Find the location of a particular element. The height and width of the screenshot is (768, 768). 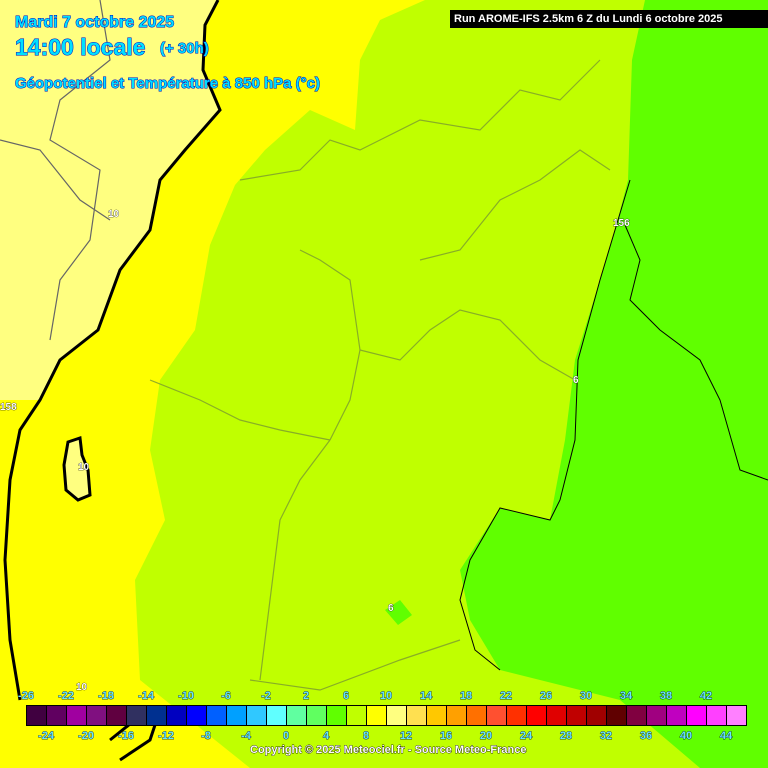

contour-label: 156 is located at coordinates (621, 224).